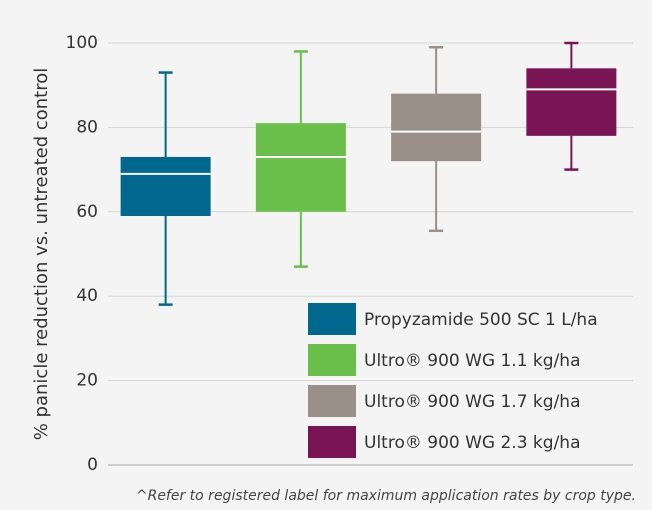 This screenshot has width=652, height=510. What do you see at coordinates (87, 381) in the screenshot?
I see `y-tick-label: 20` at bounding box center [87, 381].